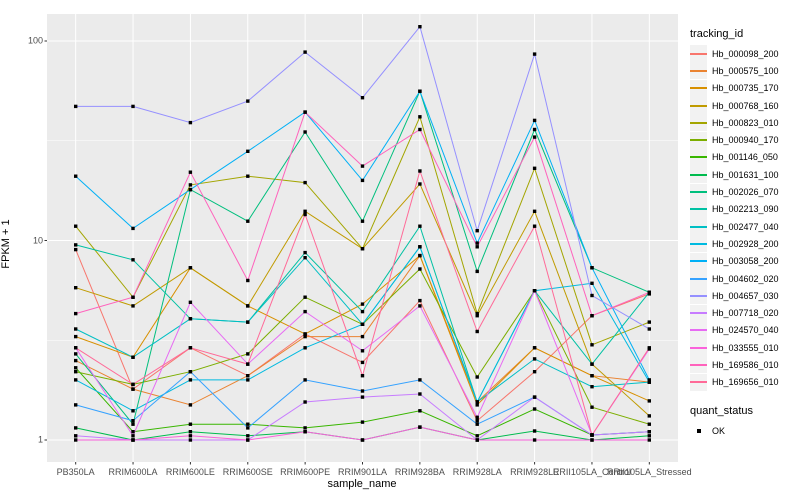  What do you see at coordinates (745, 70) in the screenshot?
I see `legend-item-label: Hb_000575_100` at bounding box center [745, 70].